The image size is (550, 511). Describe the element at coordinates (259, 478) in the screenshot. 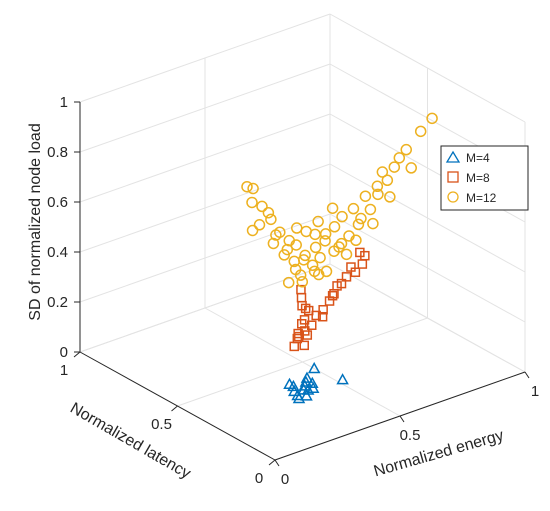

I see `y-tick-label: 0` at that location.